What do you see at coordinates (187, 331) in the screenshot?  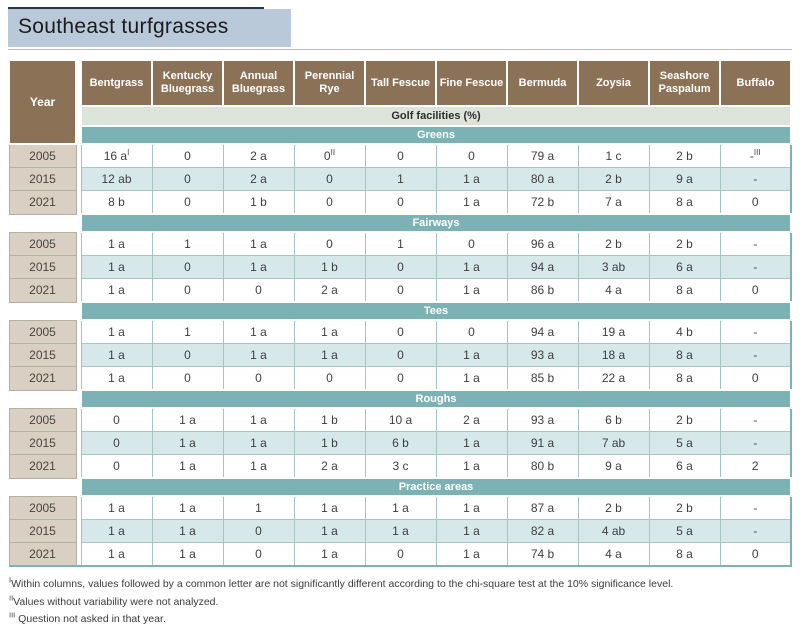 I see `data-cell: 1` at bounding box center [187, 331].